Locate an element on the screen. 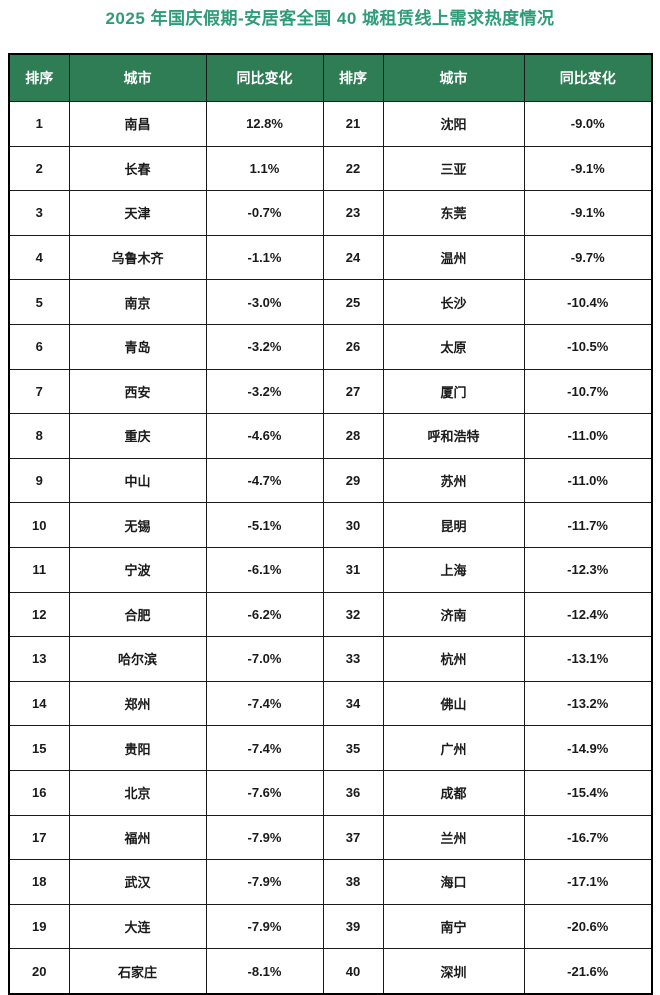 This screenshot has height=995, width=660. change-cell: 12.8% is located at coordinates (264, 124).